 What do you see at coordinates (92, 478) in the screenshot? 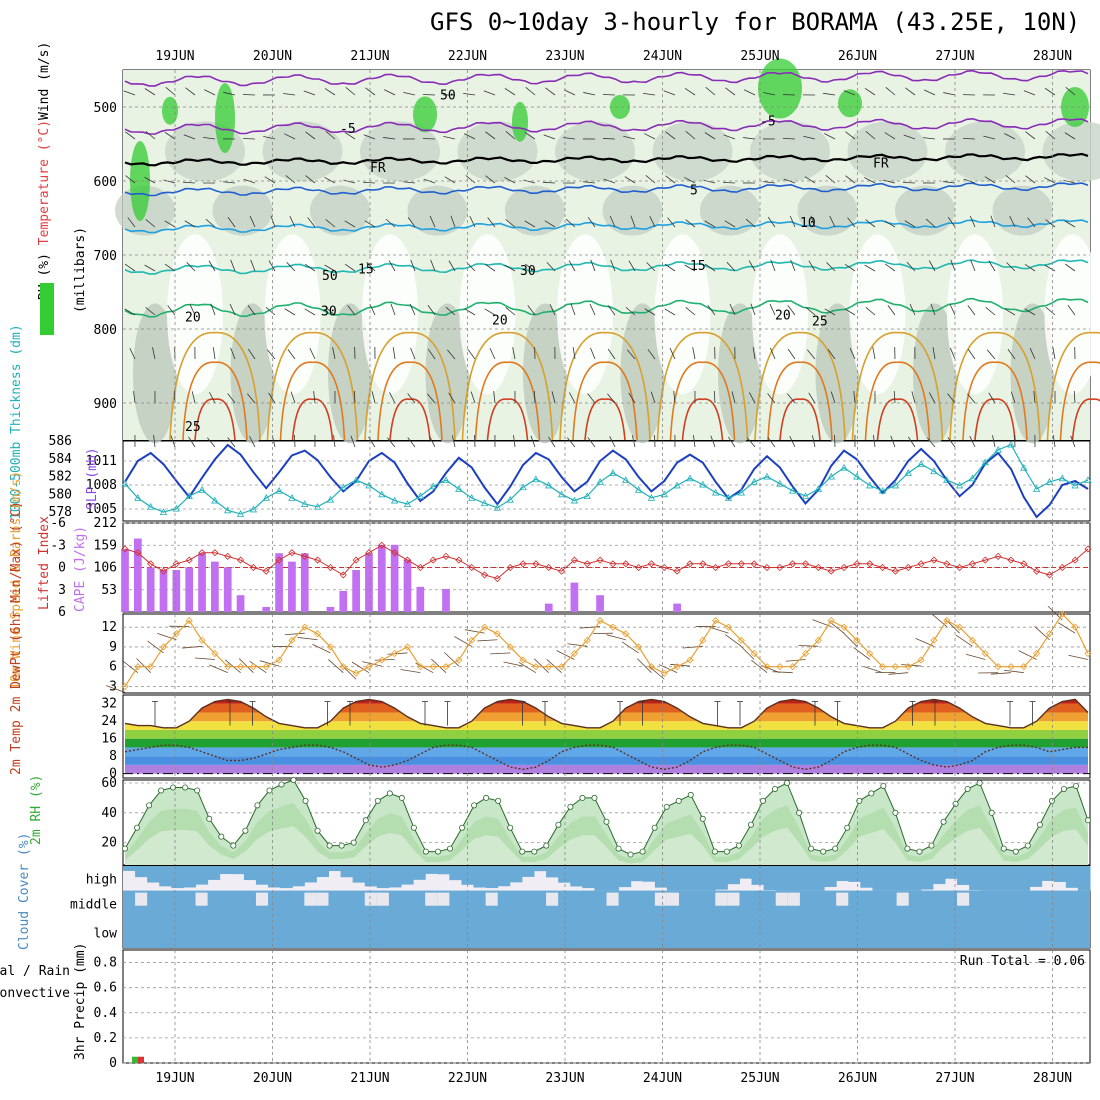
I see `slp-axis-label: SLP (mb)` at bounding box center [92, 478].